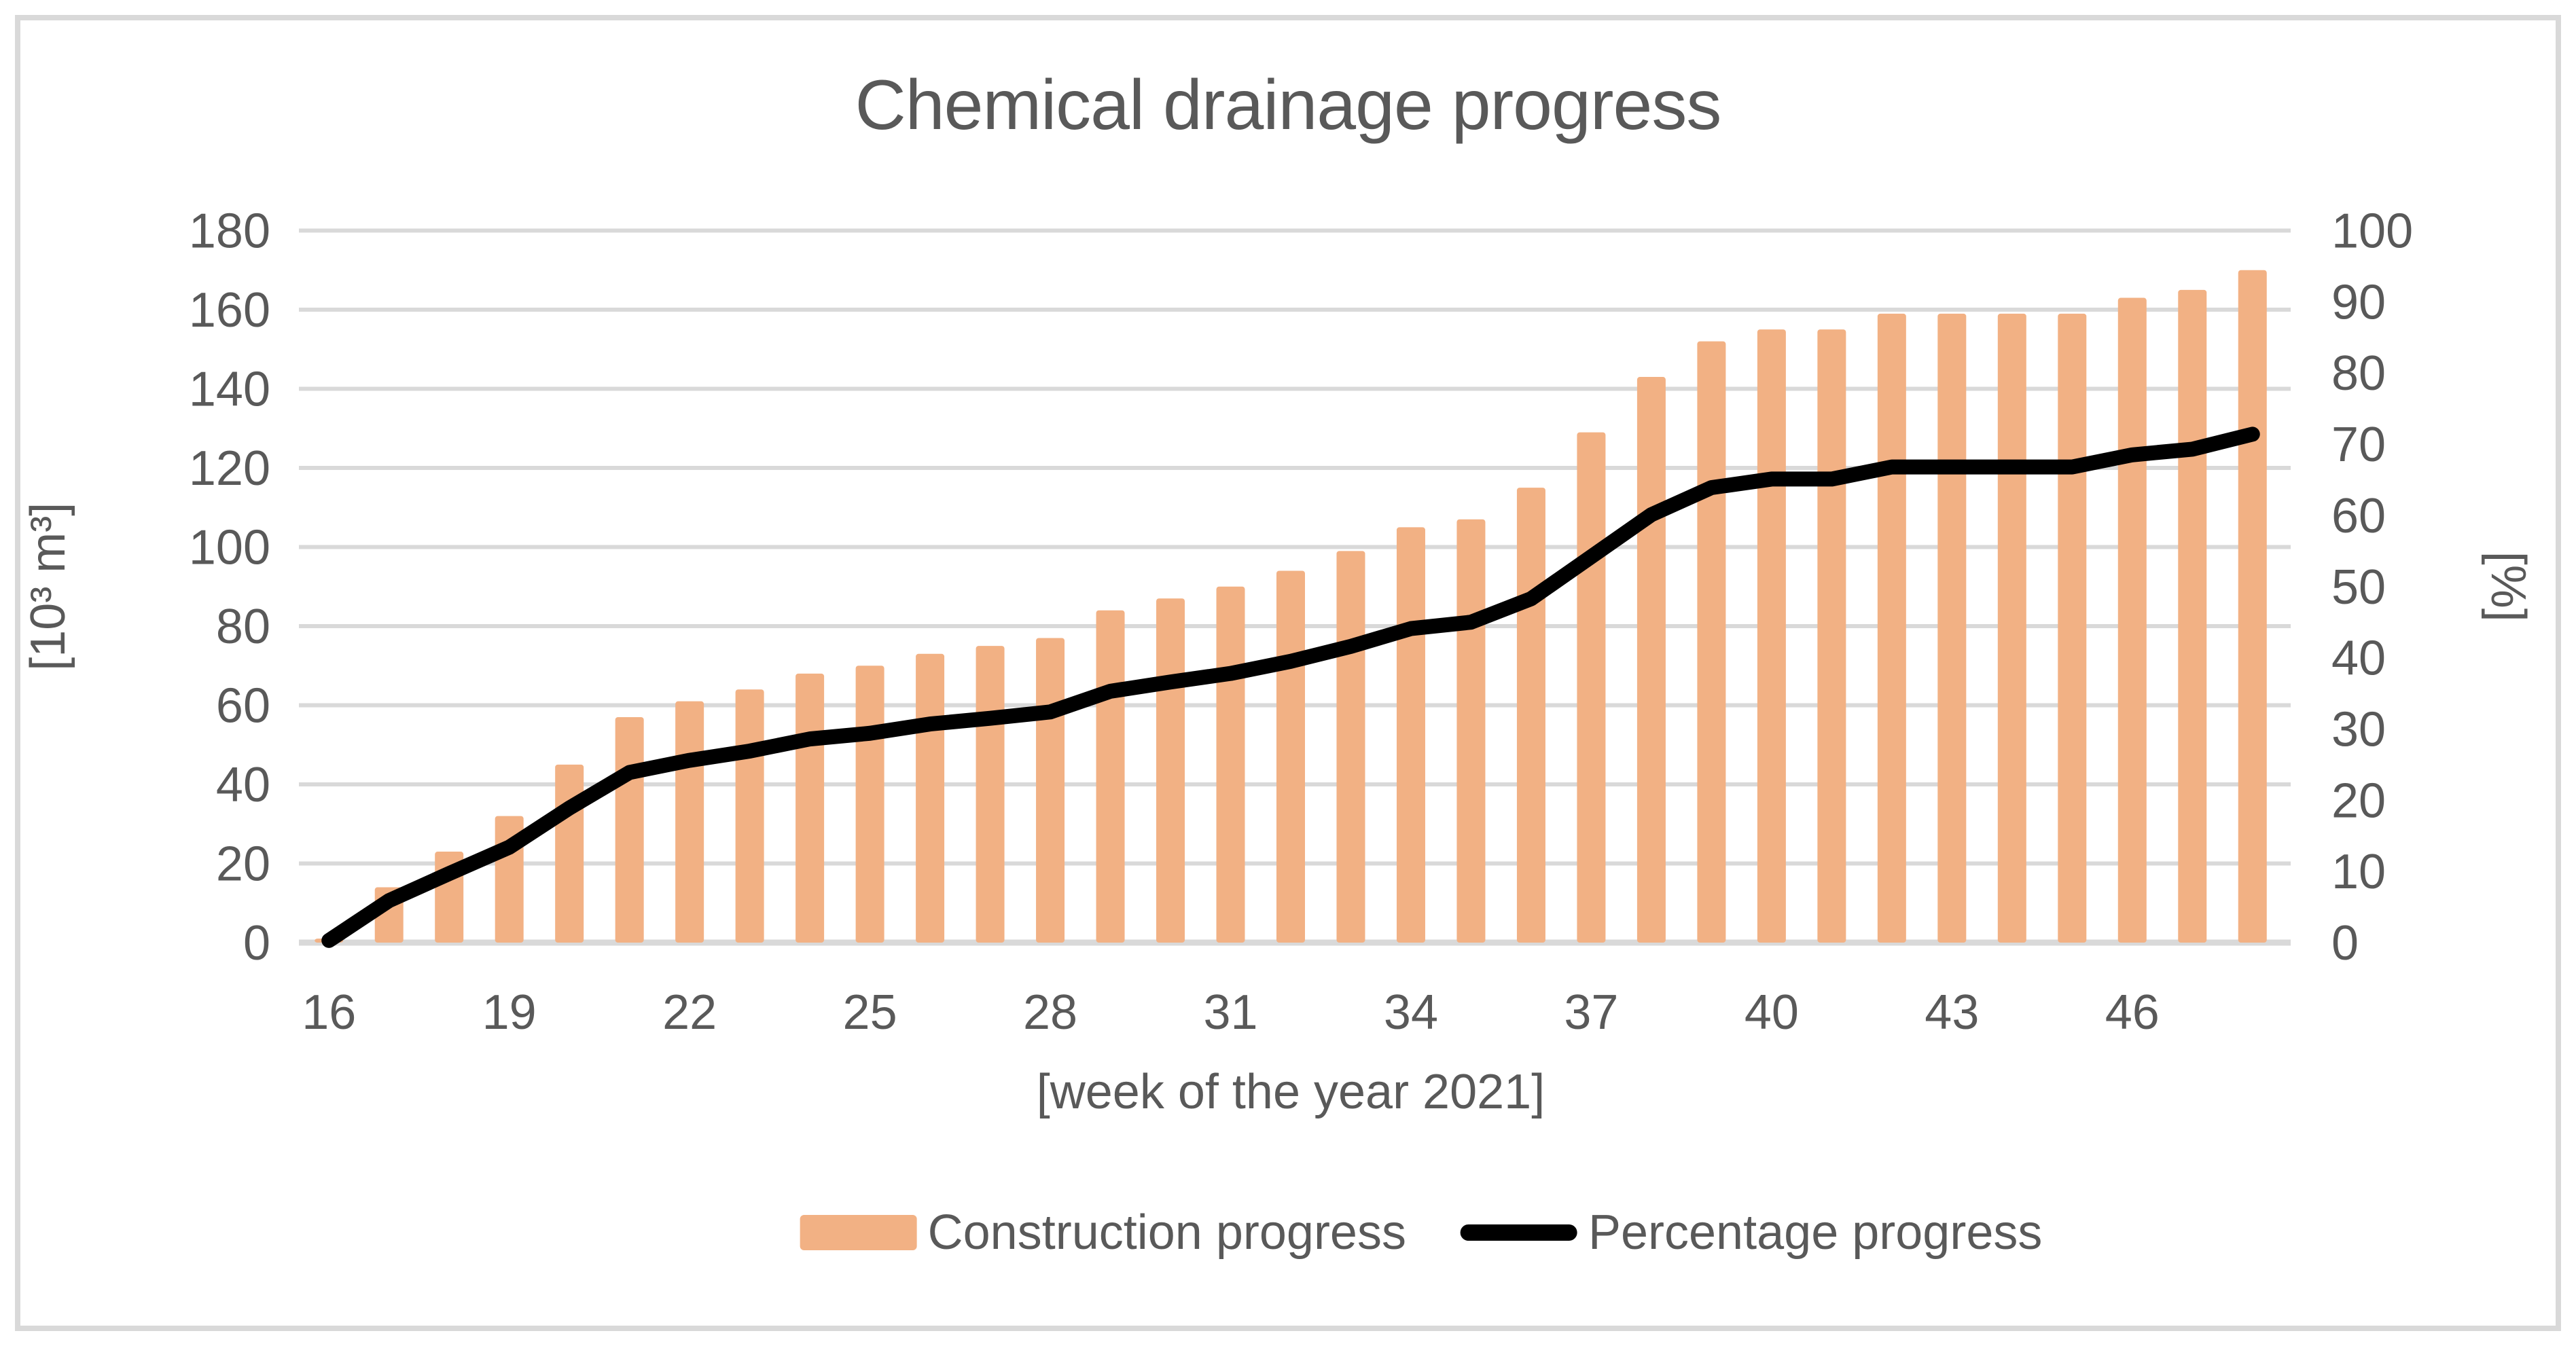  I want to click on legend-label-percentage: Percentage progress, so click(1816, 1233).